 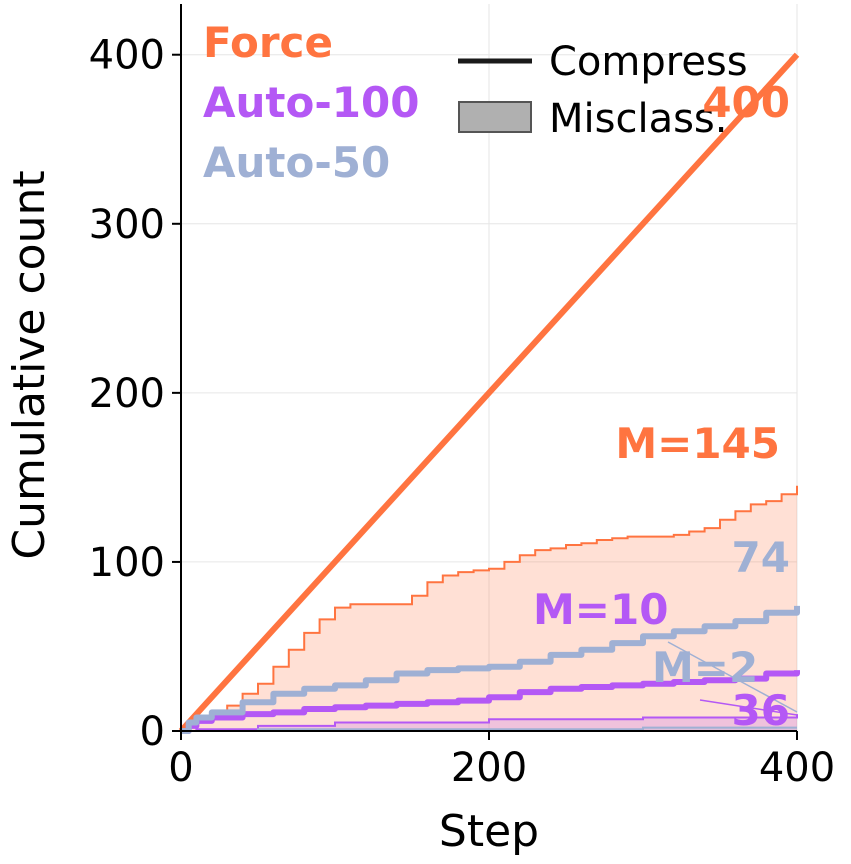 I want to click on y-tick-label: 100, so click(x=127, y=563).